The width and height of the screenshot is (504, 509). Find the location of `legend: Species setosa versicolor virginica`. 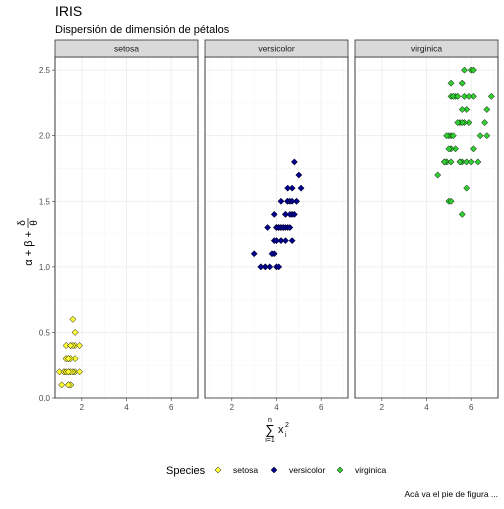

legend: Species setosa versicolor virginica is located at coordinates (276, 471).